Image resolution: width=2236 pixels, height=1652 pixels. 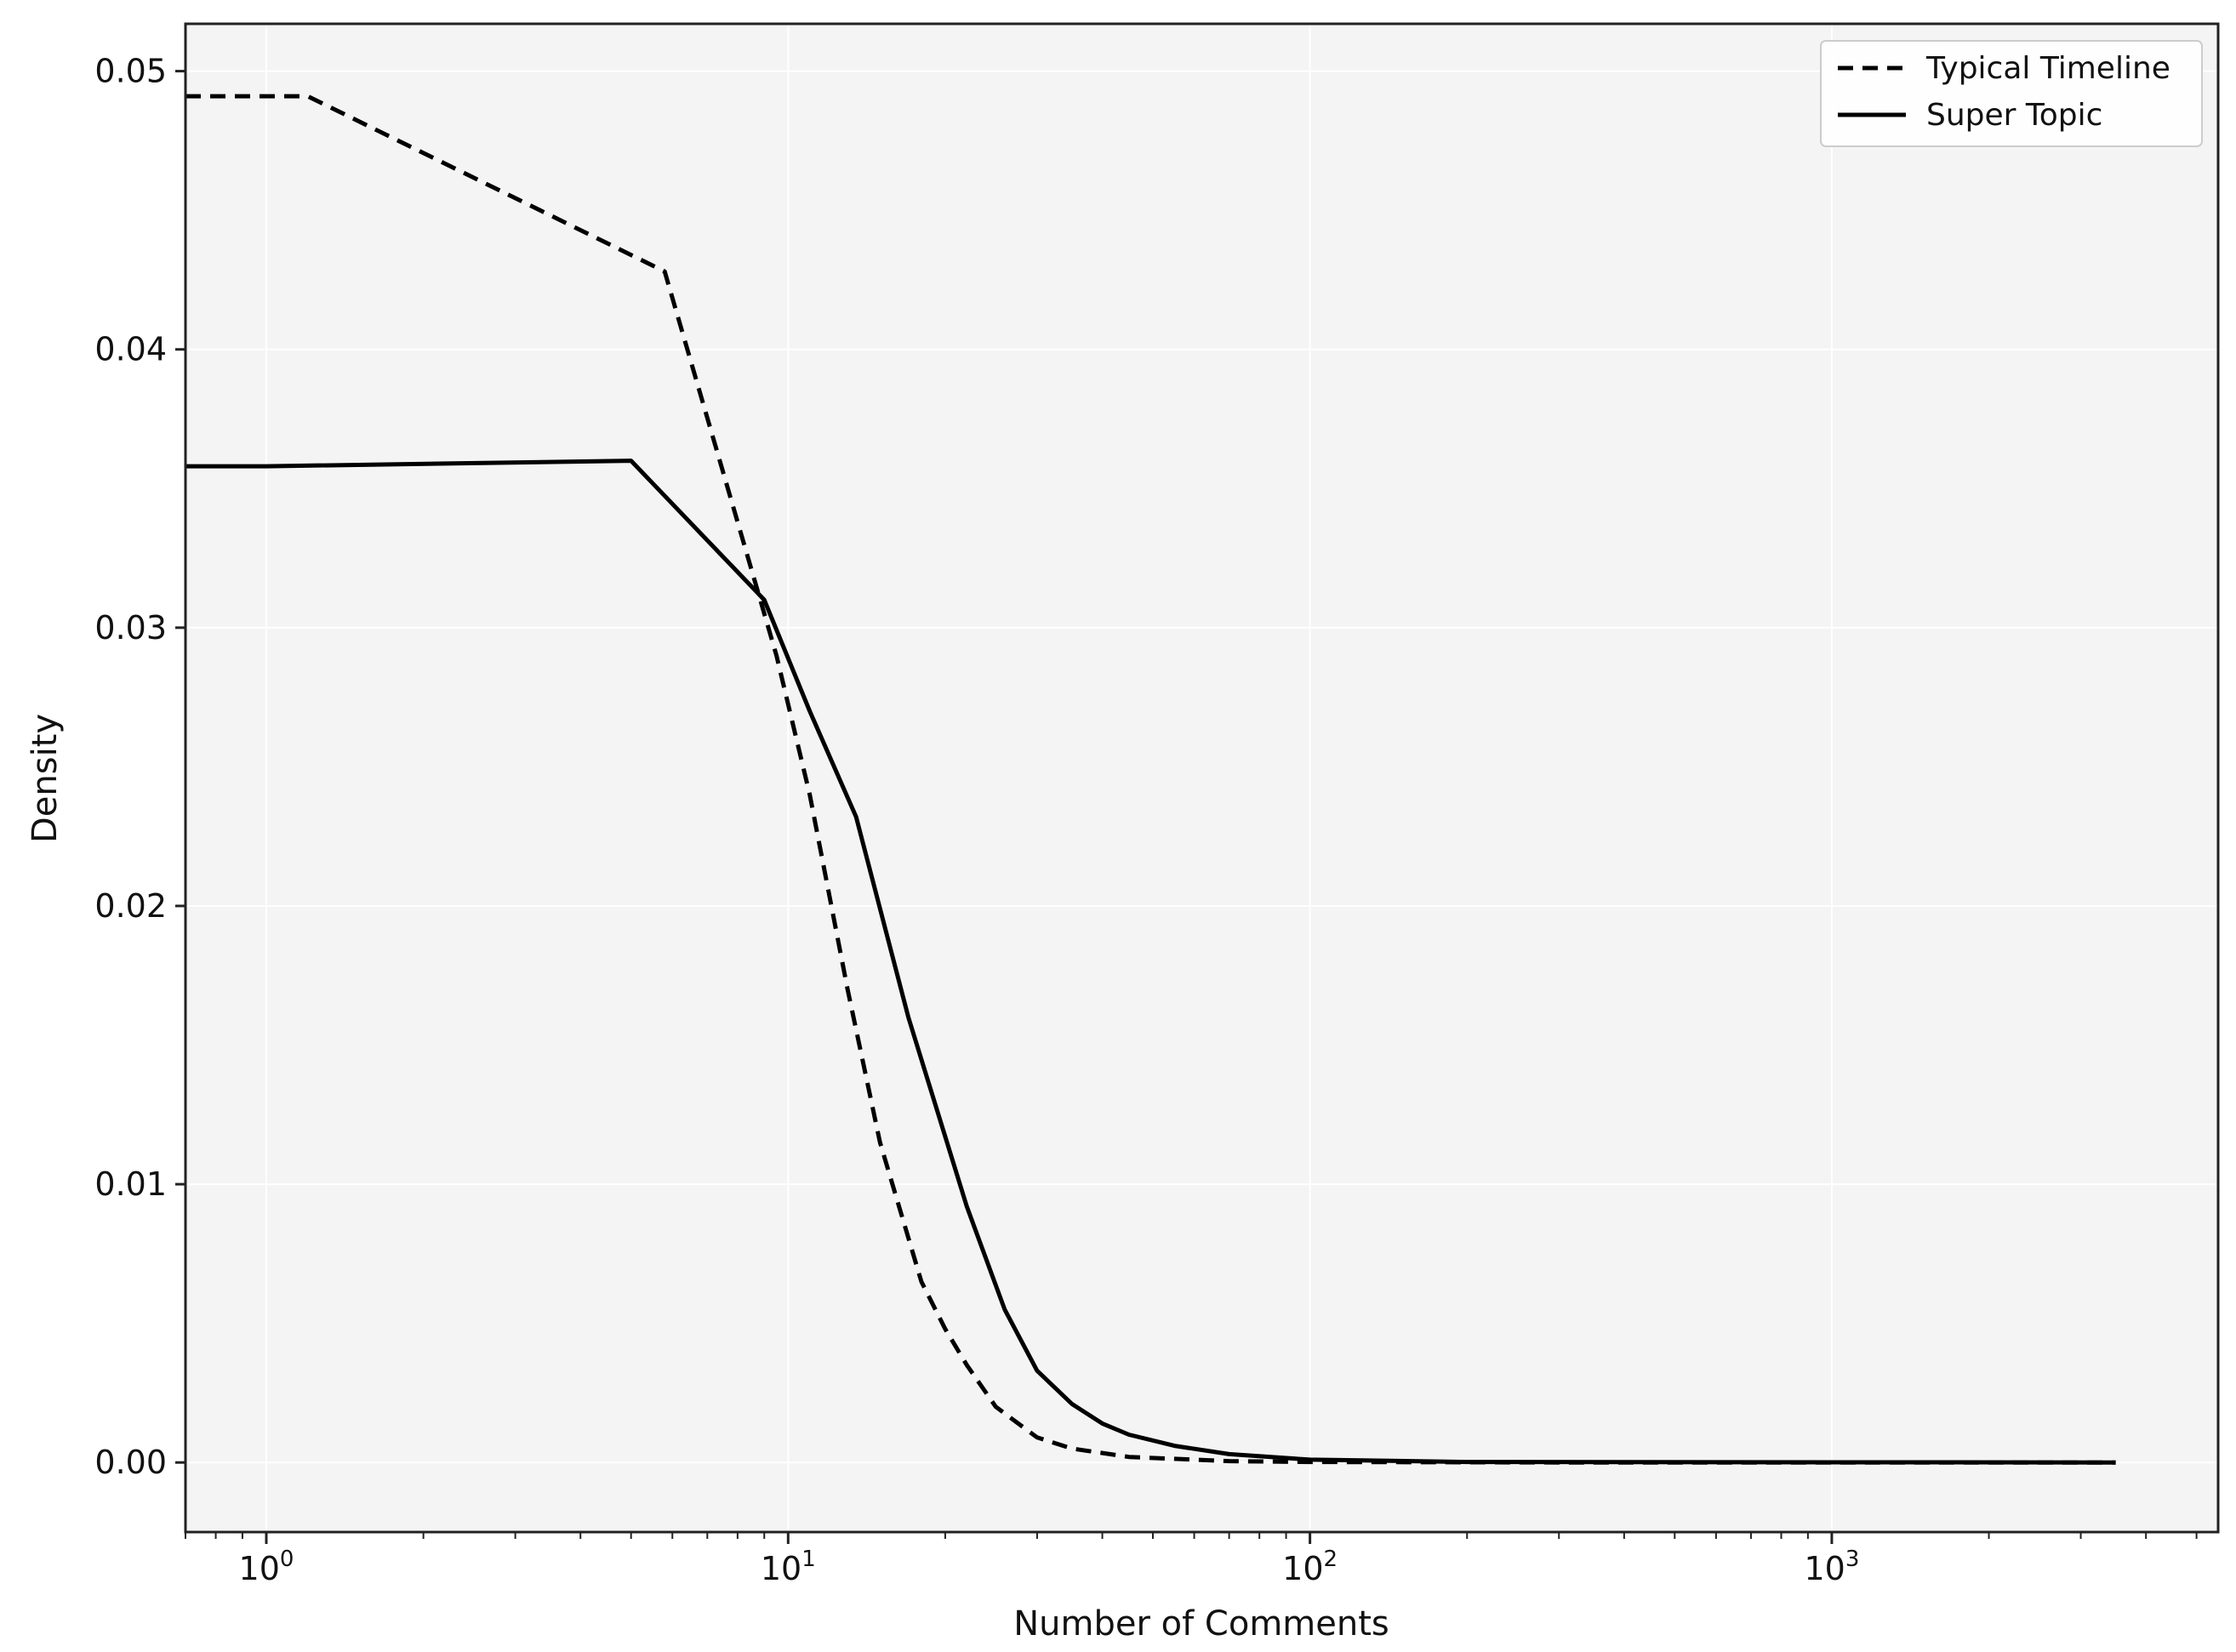 What do you see at coordinates (130, 906) in the screenshot?
I see `y-tick-label: 0.02` at bounding box center [130, 906].